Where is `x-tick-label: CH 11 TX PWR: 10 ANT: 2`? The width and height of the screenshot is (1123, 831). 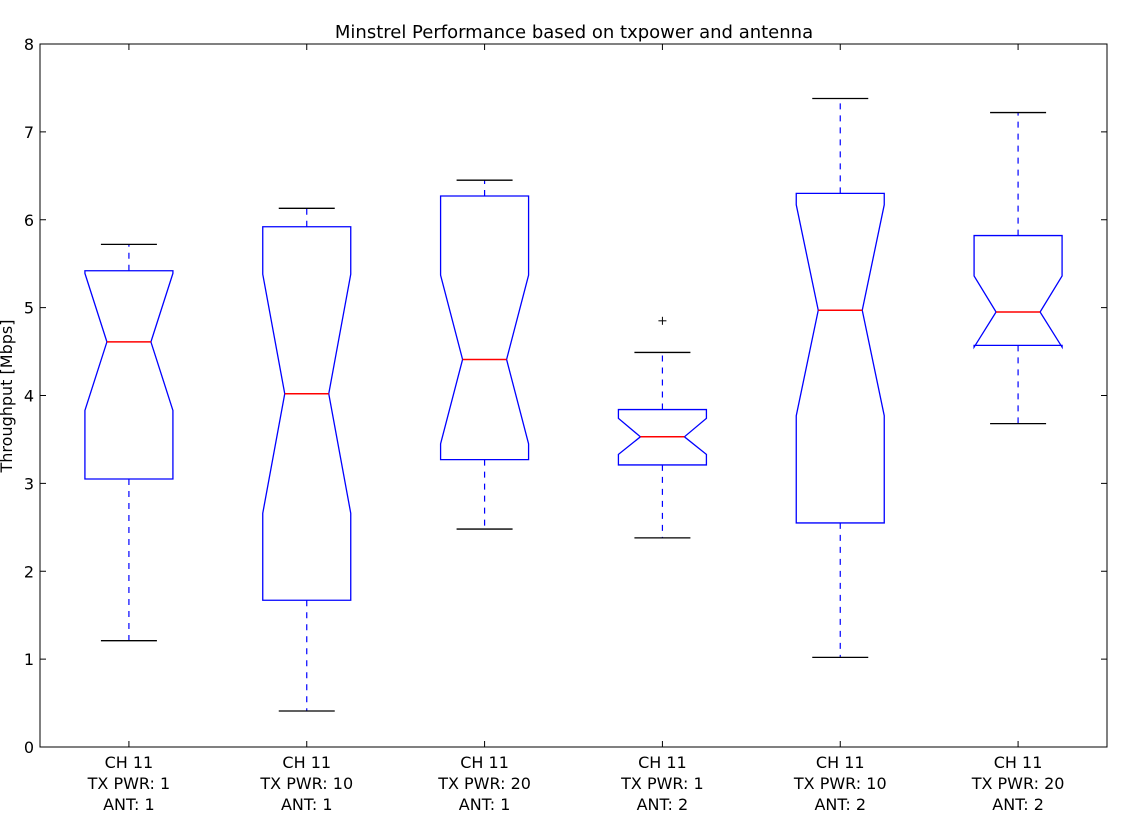 x-tick-label: CH 11 TX PWR: 10 ANT: 2 is located at coordinates (840, 783).